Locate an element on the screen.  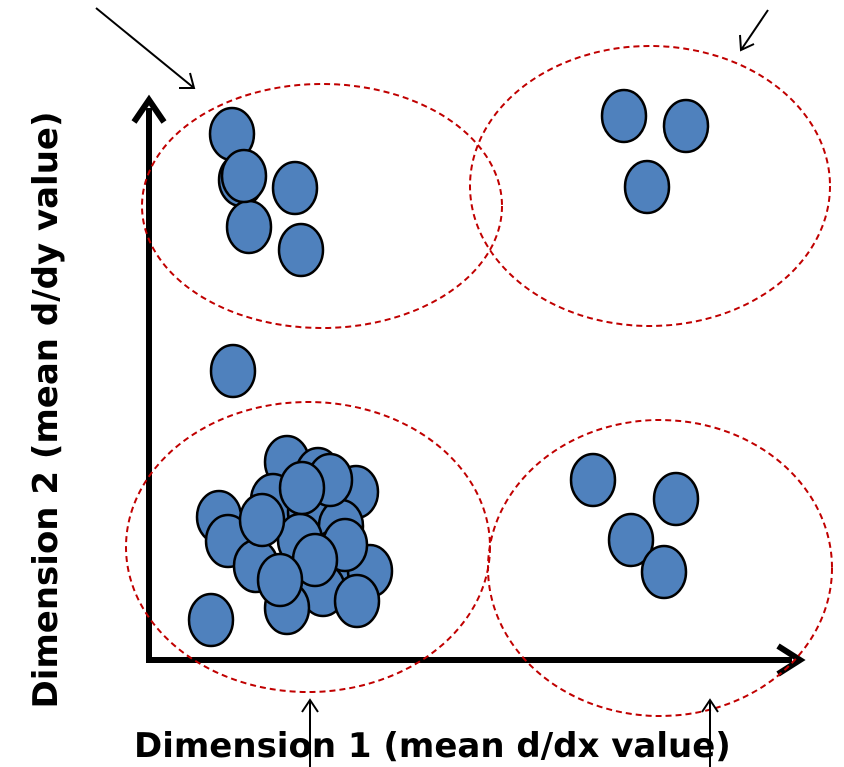
pointer-arrow-top-left is located at coordinates (145, 48).